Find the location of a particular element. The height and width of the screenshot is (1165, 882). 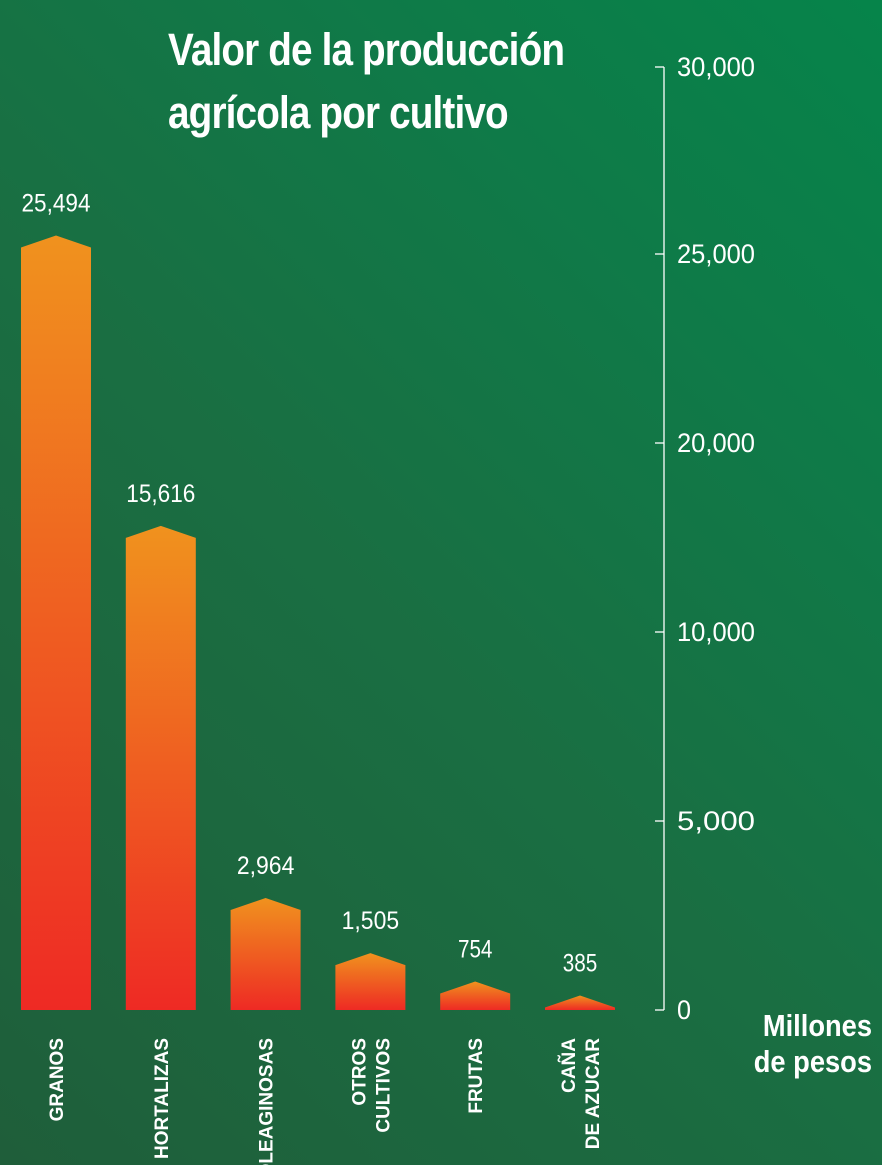

category-label: FRUTAS is located at coordinates (476, 1076).